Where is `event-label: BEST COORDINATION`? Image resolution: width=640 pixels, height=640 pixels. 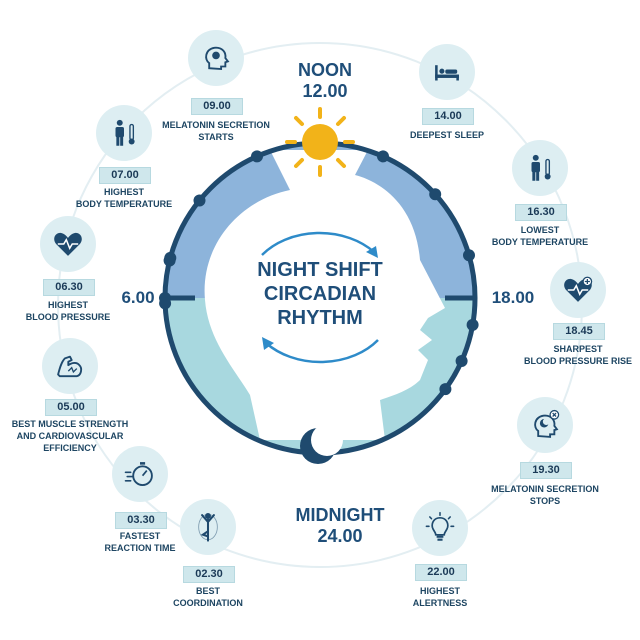
event-label: BEST COORDINATION is located at coordinates (208, 597).